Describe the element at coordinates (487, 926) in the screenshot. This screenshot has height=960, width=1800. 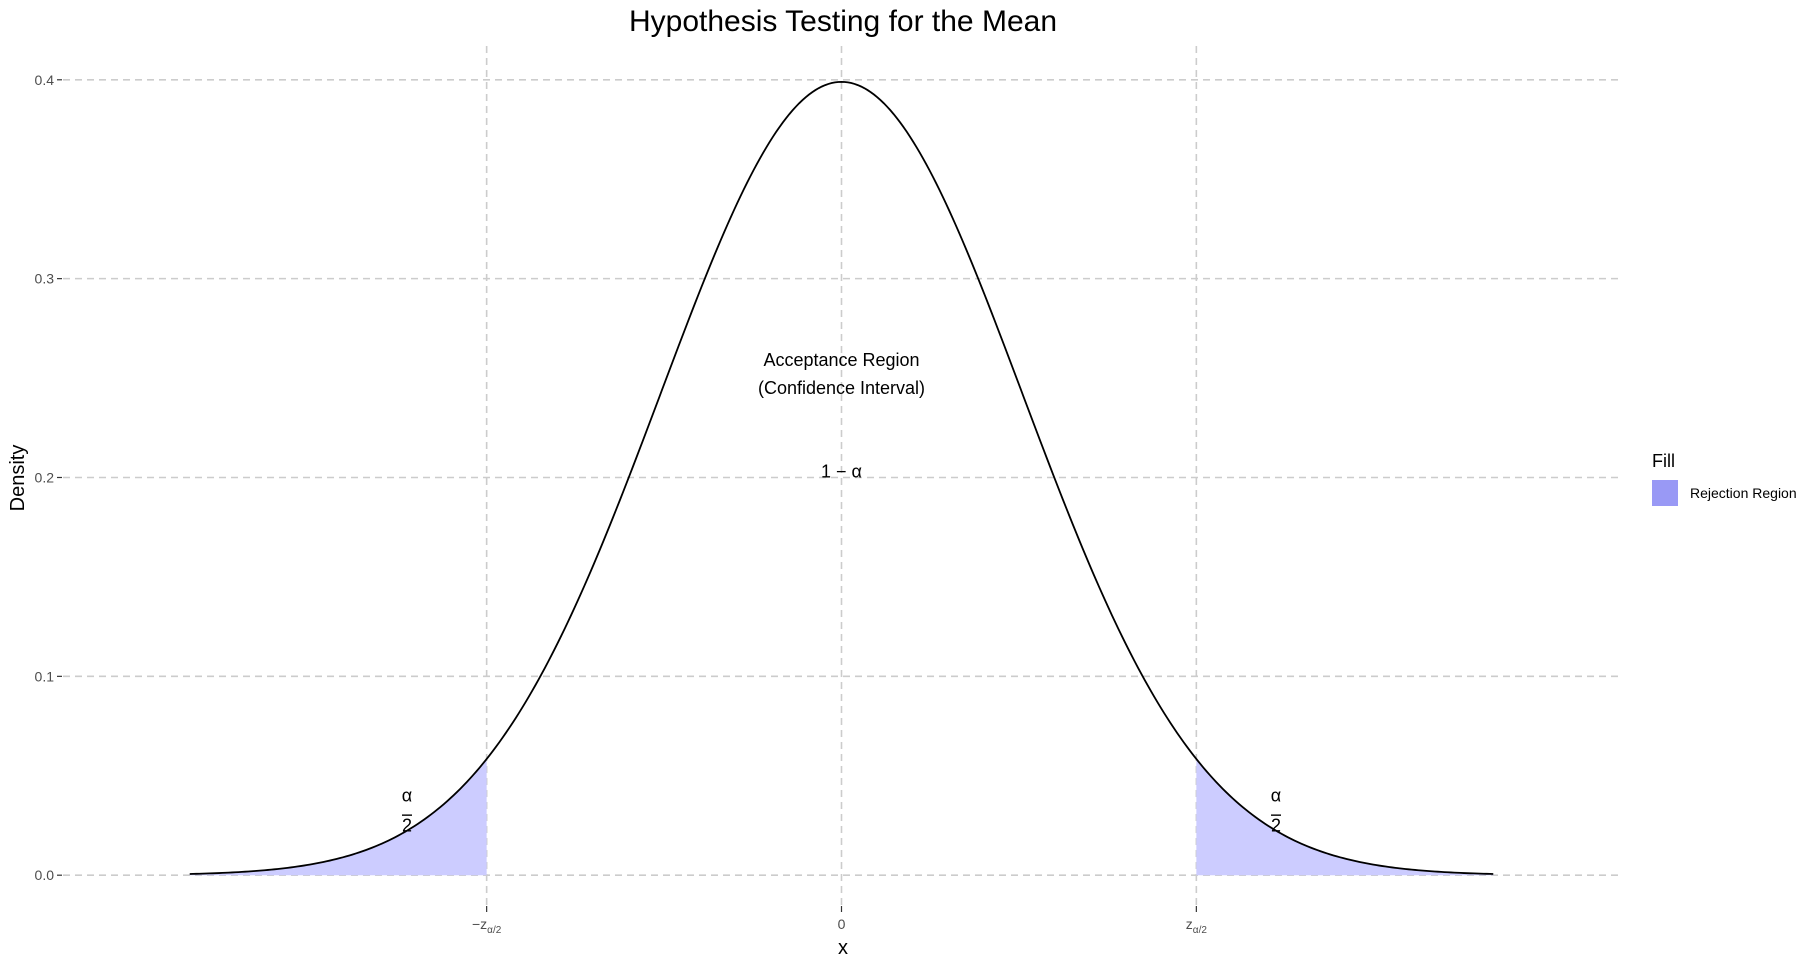
I see `x-tick-label-0: −zα/2` at that location.